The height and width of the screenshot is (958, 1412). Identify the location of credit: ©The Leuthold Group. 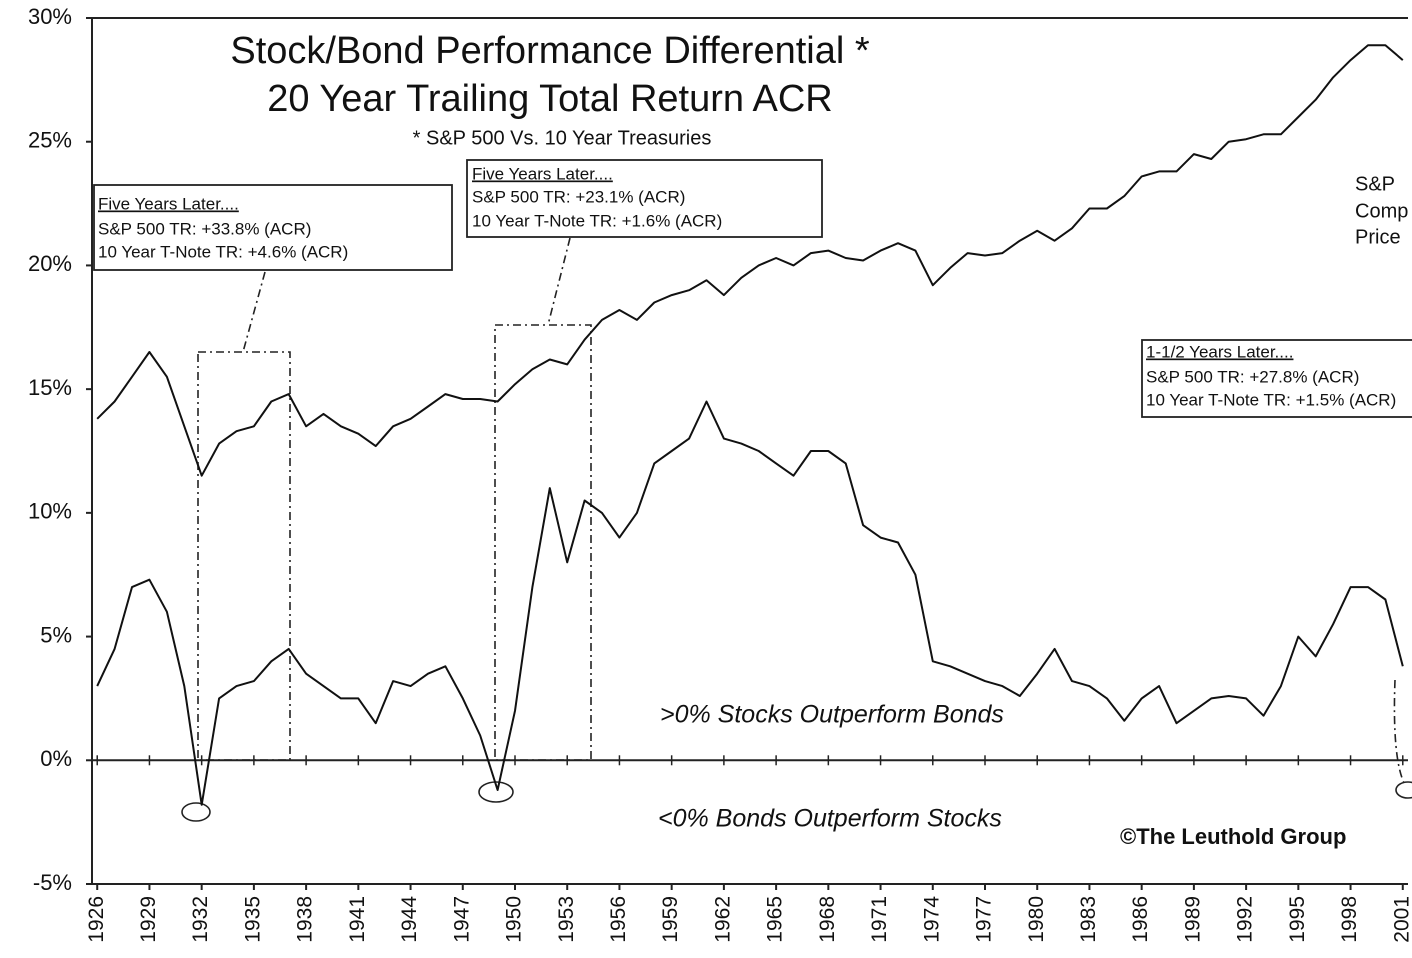
(1233, 836).